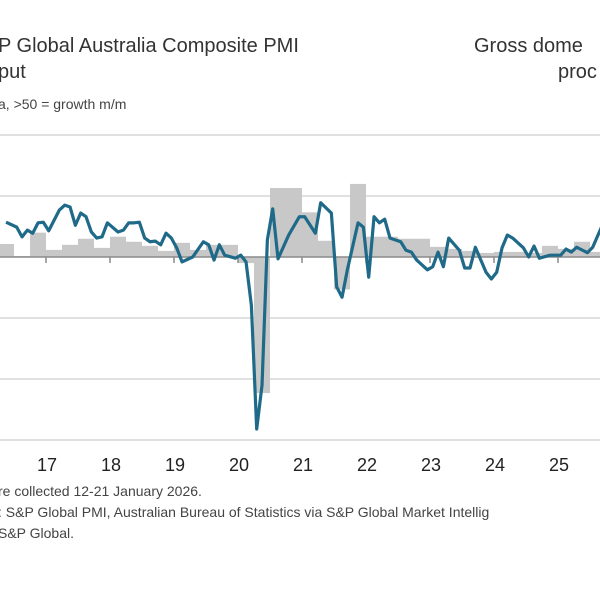 This screenshot has height=600, width=600. What do you see at coordinates (595, 254) in the screenshot?
I see `gdp-bar-2025Q3` at bounding box center [595, 254].